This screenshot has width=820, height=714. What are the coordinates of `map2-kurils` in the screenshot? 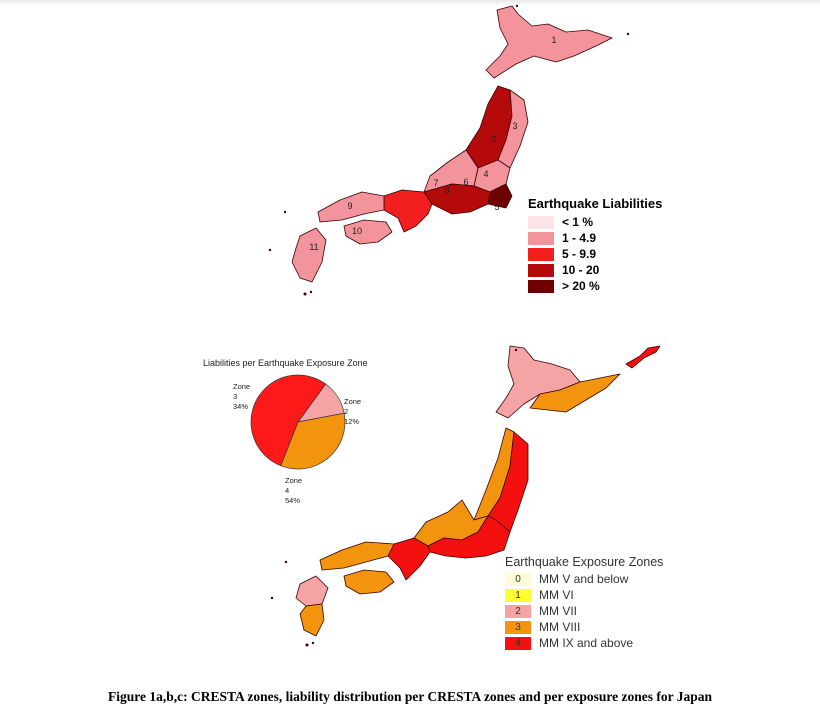 It's located at (643, 357).